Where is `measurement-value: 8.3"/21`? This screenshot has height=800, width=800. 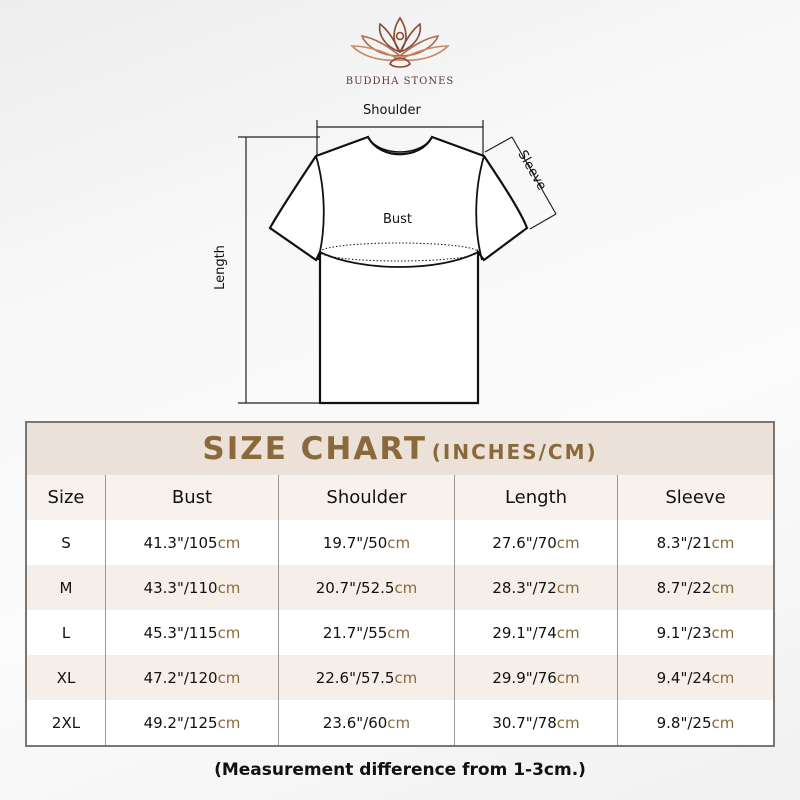
measurement-value: 8.3"/21 is located at coordinates (684, 542).